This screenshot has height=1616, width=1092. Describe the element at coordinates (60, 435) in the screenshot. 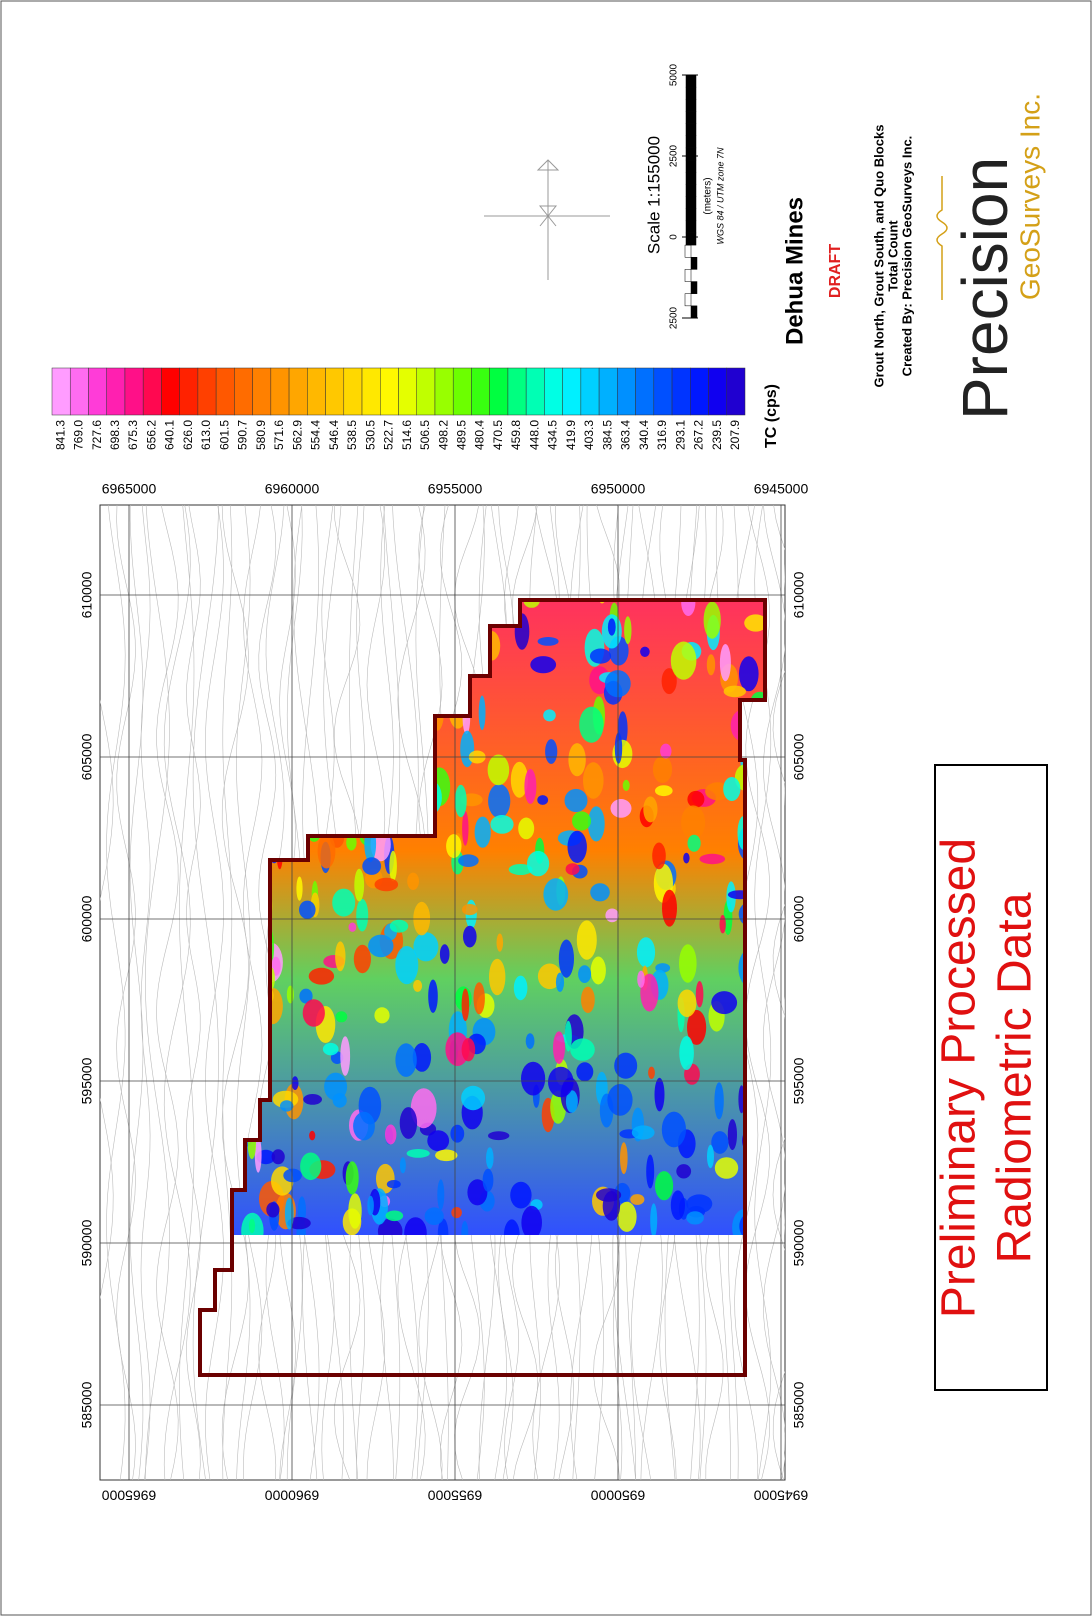

I see `legend-label: 841.3` at that location.